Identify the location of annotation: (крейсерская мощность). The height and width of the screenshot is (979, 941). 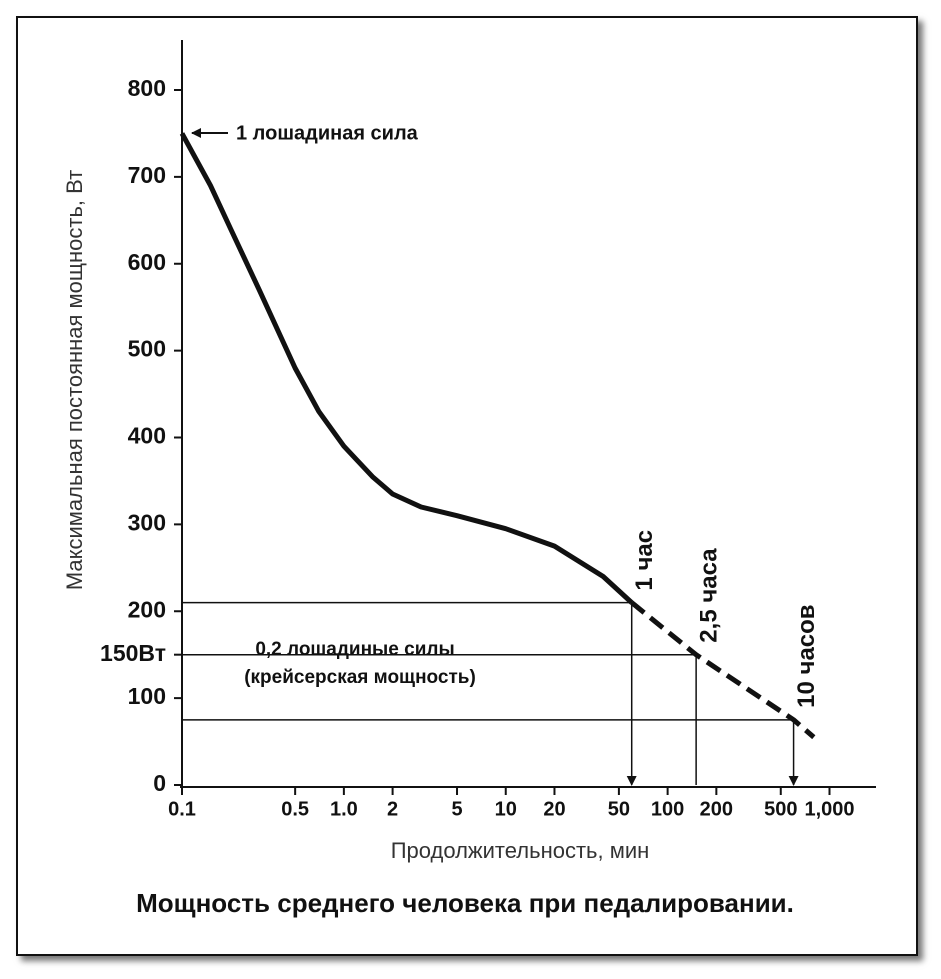
(360, 677).